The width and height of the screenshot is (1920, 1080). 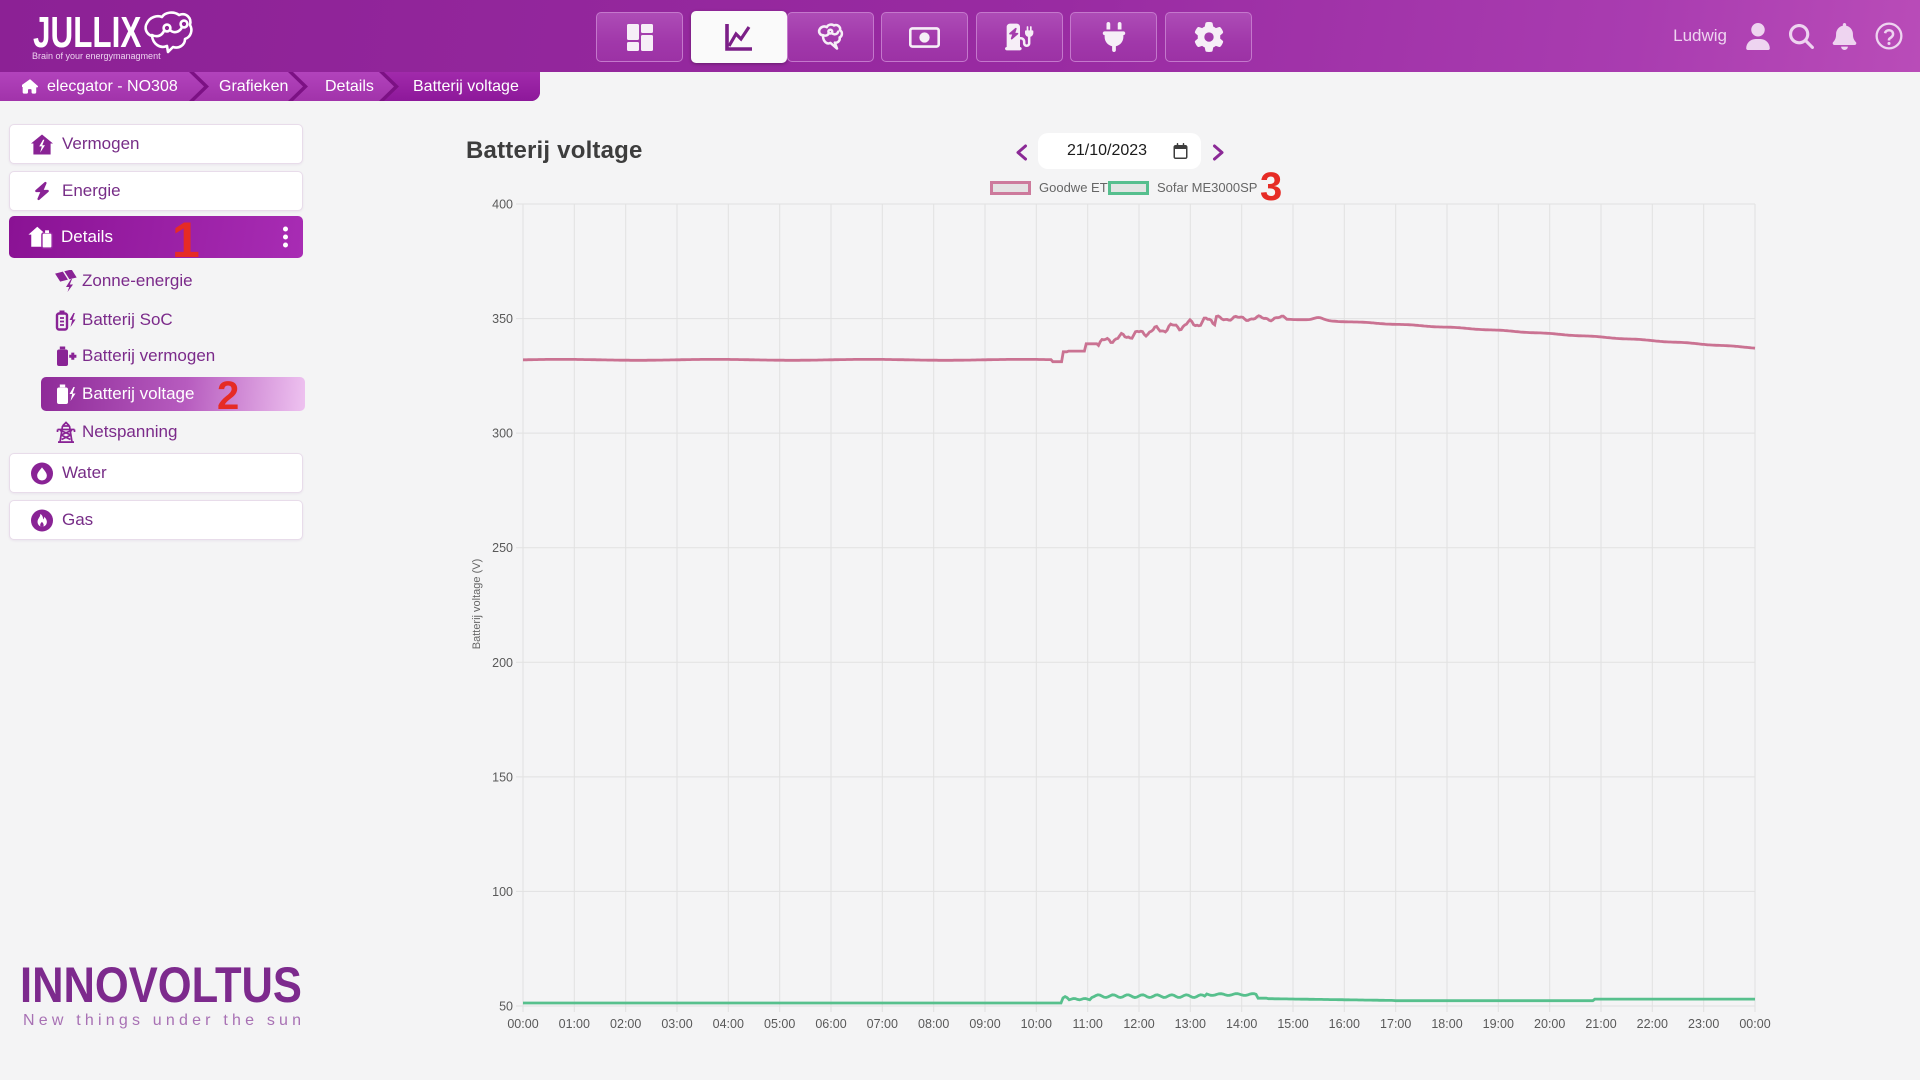 What do you see at coordinates (502, 319) in the screenshot?
I see `svg-text: 350` at bounding box center [502, 319].